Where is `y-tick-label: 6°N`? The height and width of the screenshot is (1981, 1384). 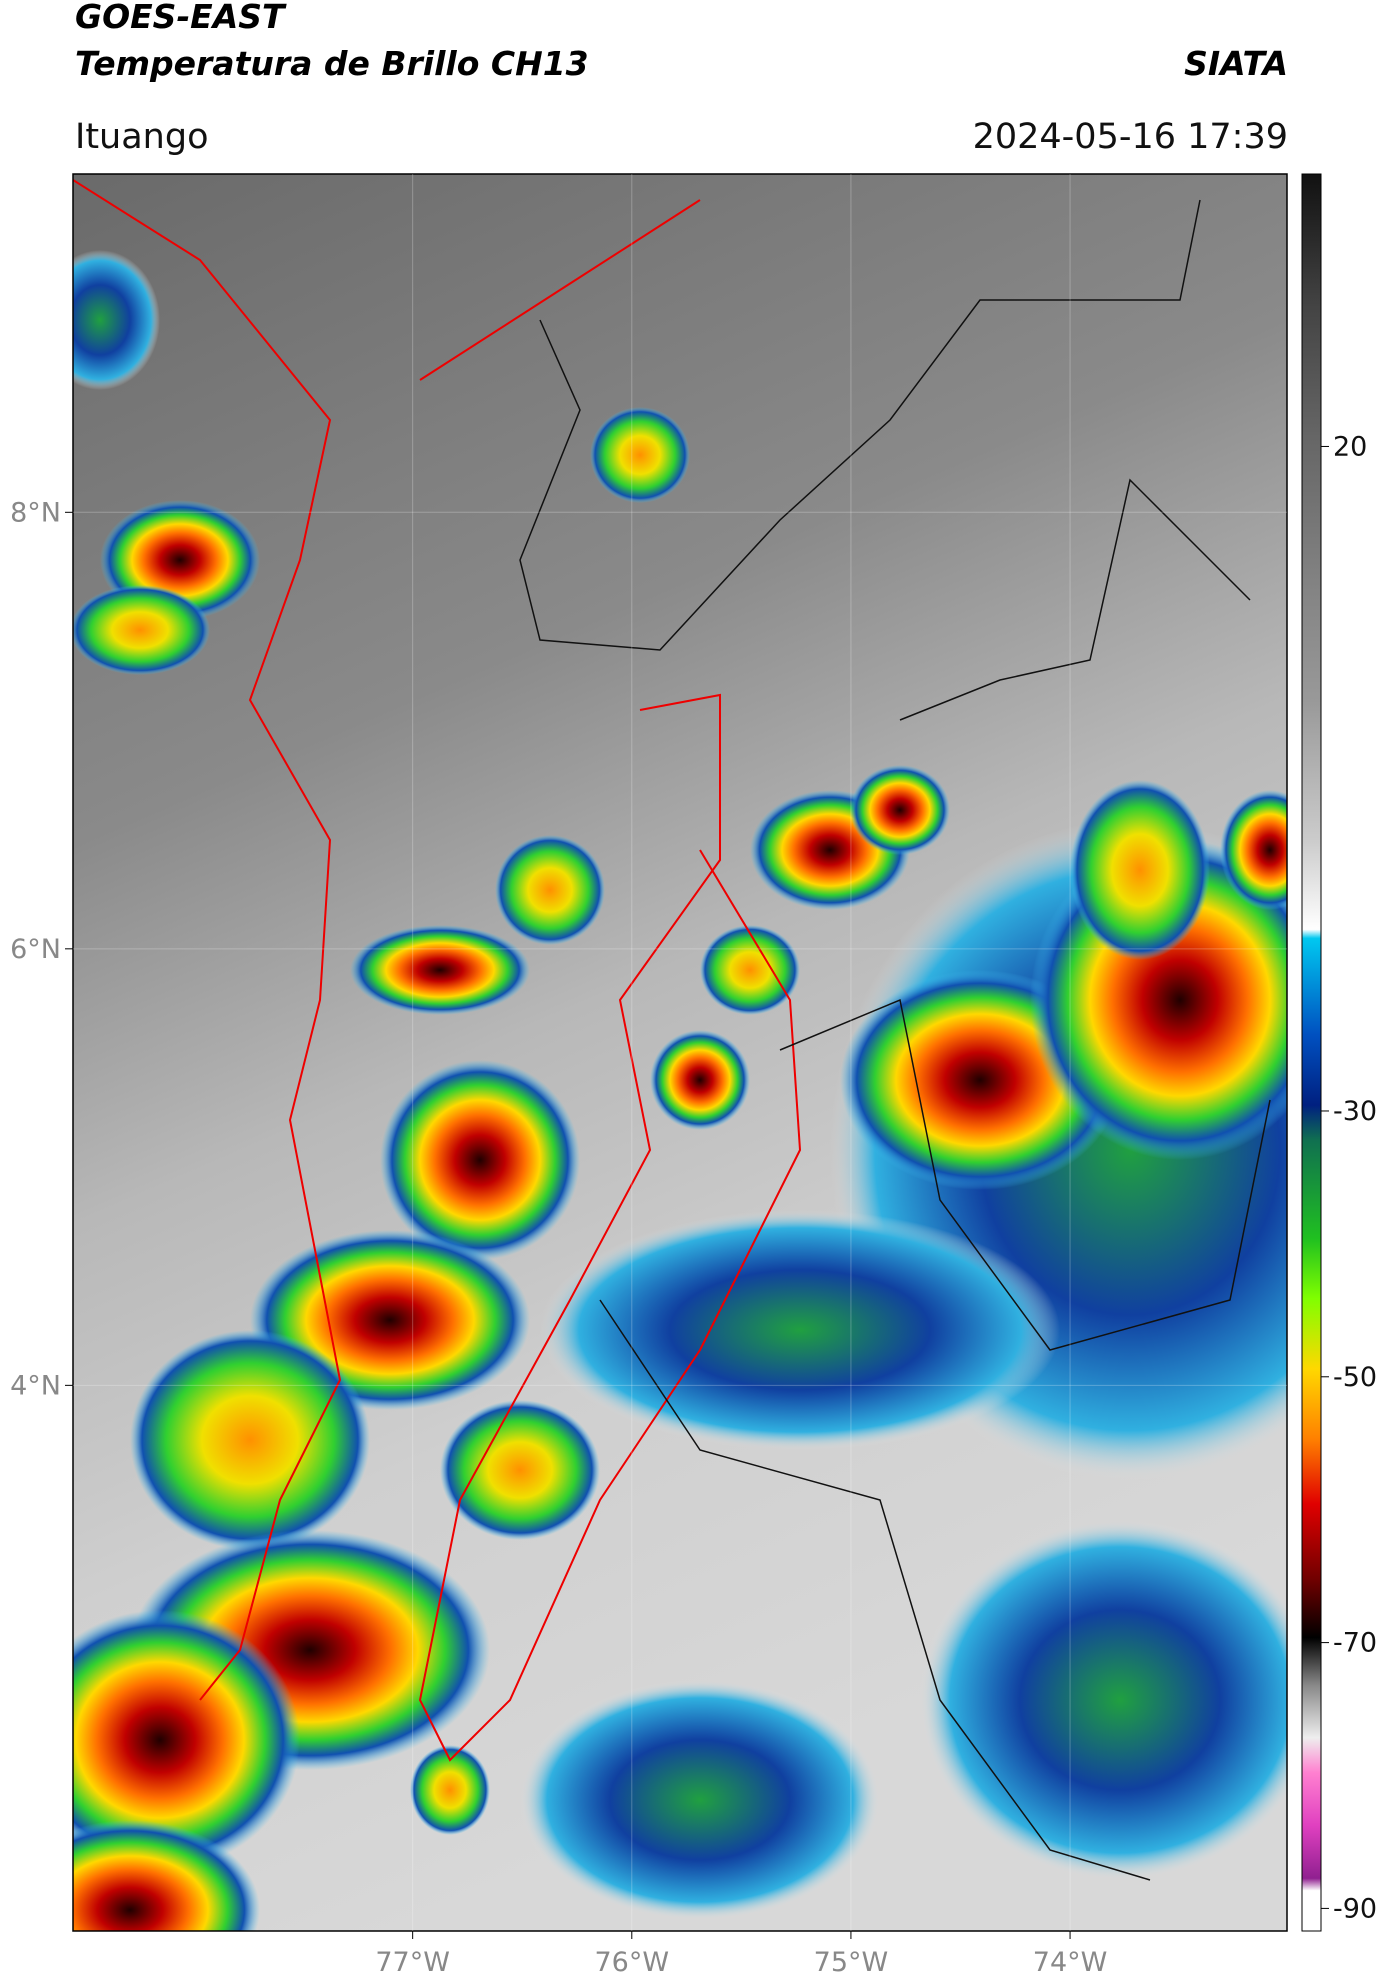 y-tick-label: 6°N is located at coordinates (35, 949).